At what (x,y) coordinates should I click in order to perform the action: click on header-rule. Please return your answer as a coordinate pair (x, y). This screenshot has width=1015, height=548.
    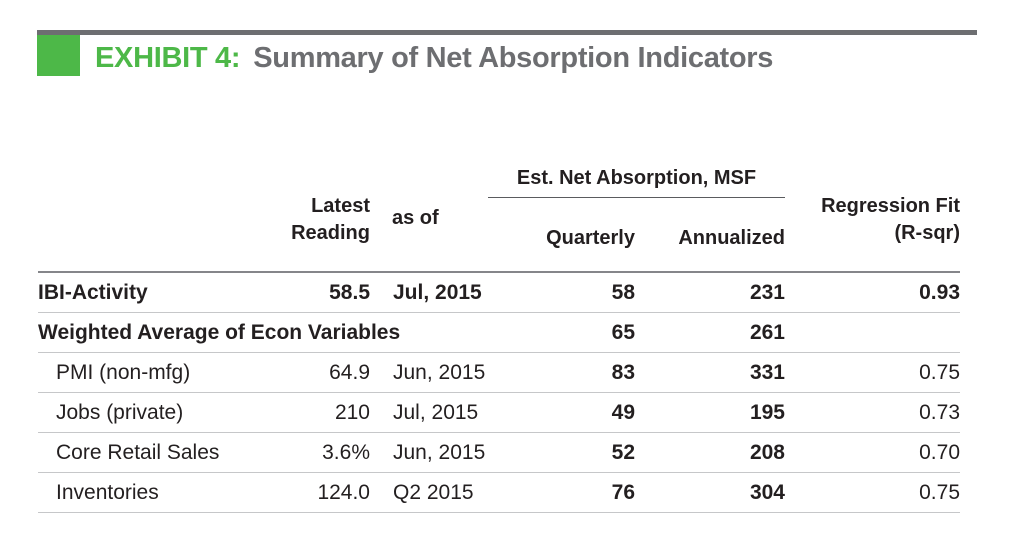
    Looking at the image, I should click on (507, 32).